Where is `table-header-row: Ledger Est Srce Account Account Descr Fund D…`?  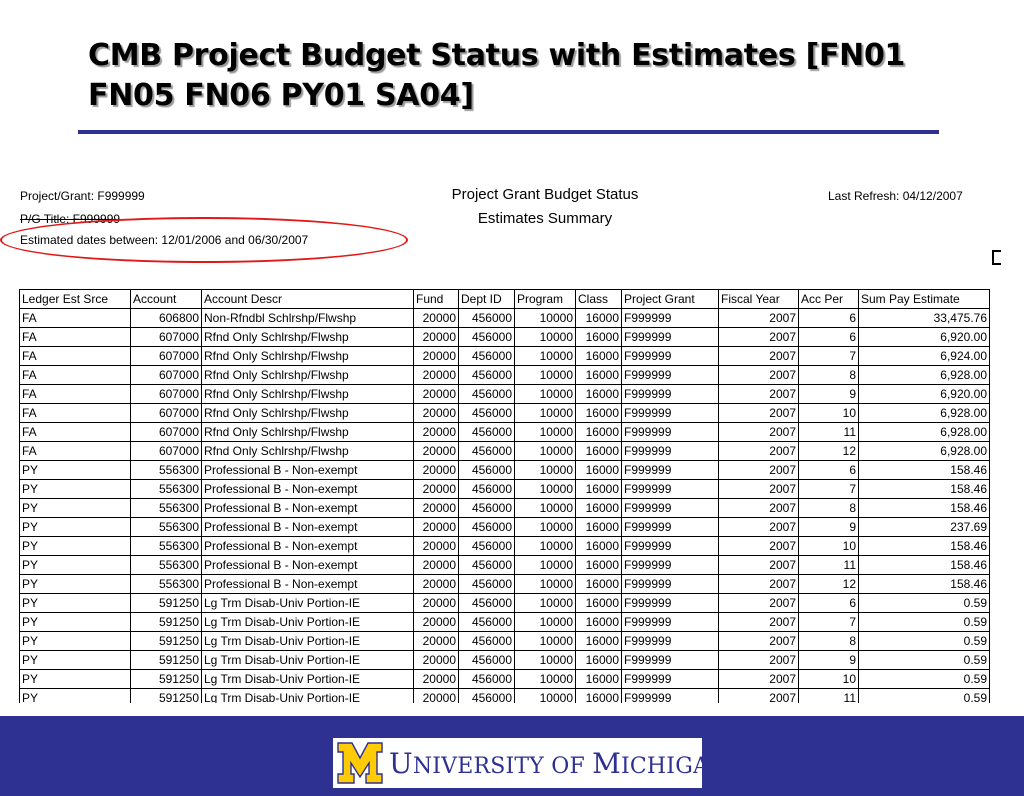 table-header-row: Ledger Est Srce Account Account Descr Fund D… is located at coordinates (504, 299).